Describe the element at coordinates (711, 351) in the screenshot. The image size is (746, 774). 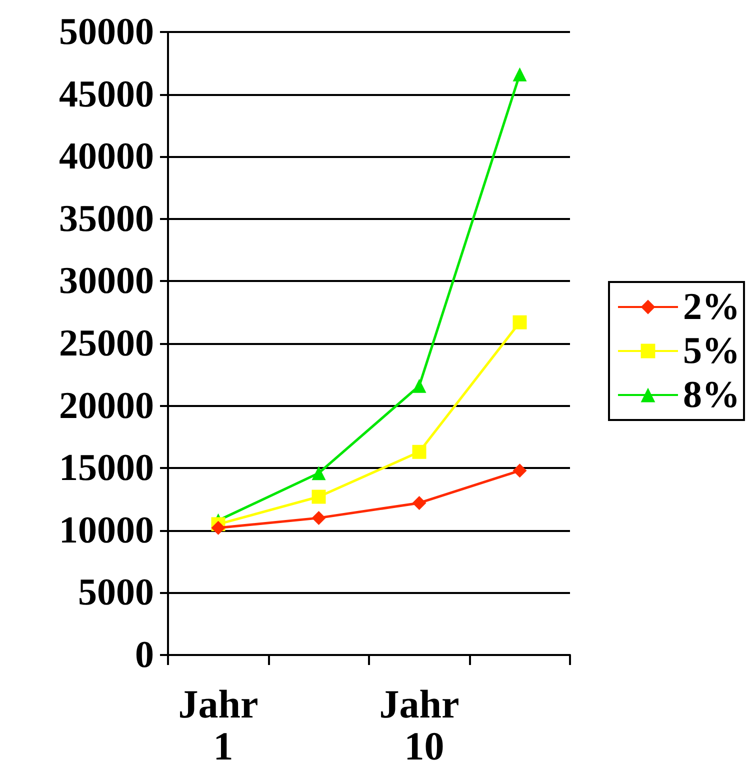
I see `legend-label: 5%` at that location.